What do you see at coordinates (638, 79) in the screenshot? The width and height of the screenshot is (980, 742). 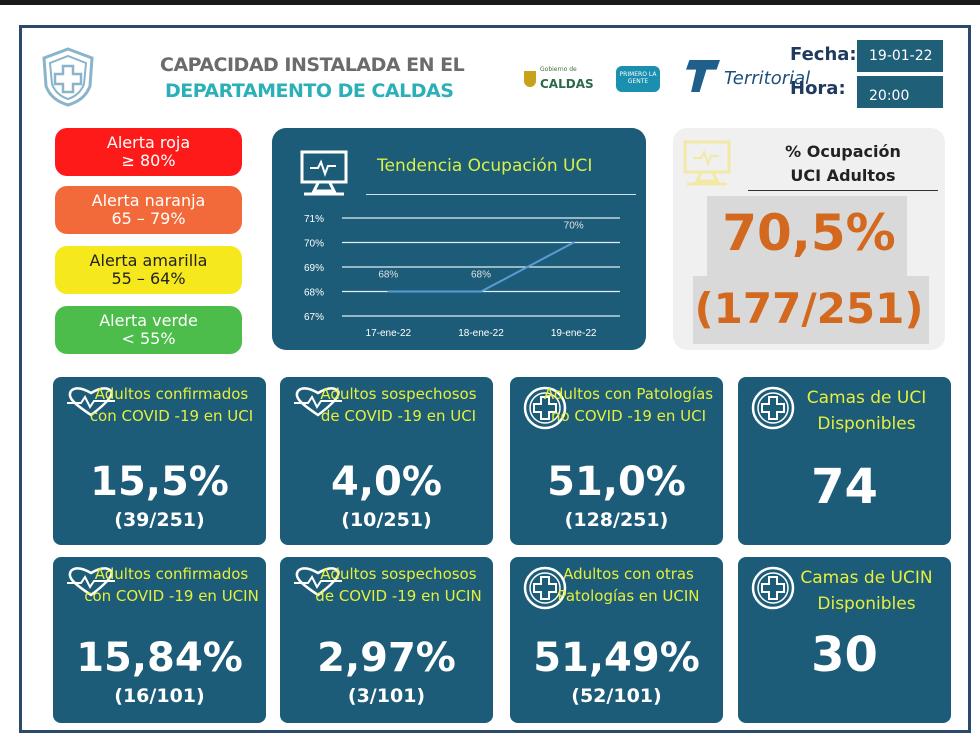 I see `logo-primero-la-gente: PRIMERO LA GENTE` at bounding box center [638, 79].